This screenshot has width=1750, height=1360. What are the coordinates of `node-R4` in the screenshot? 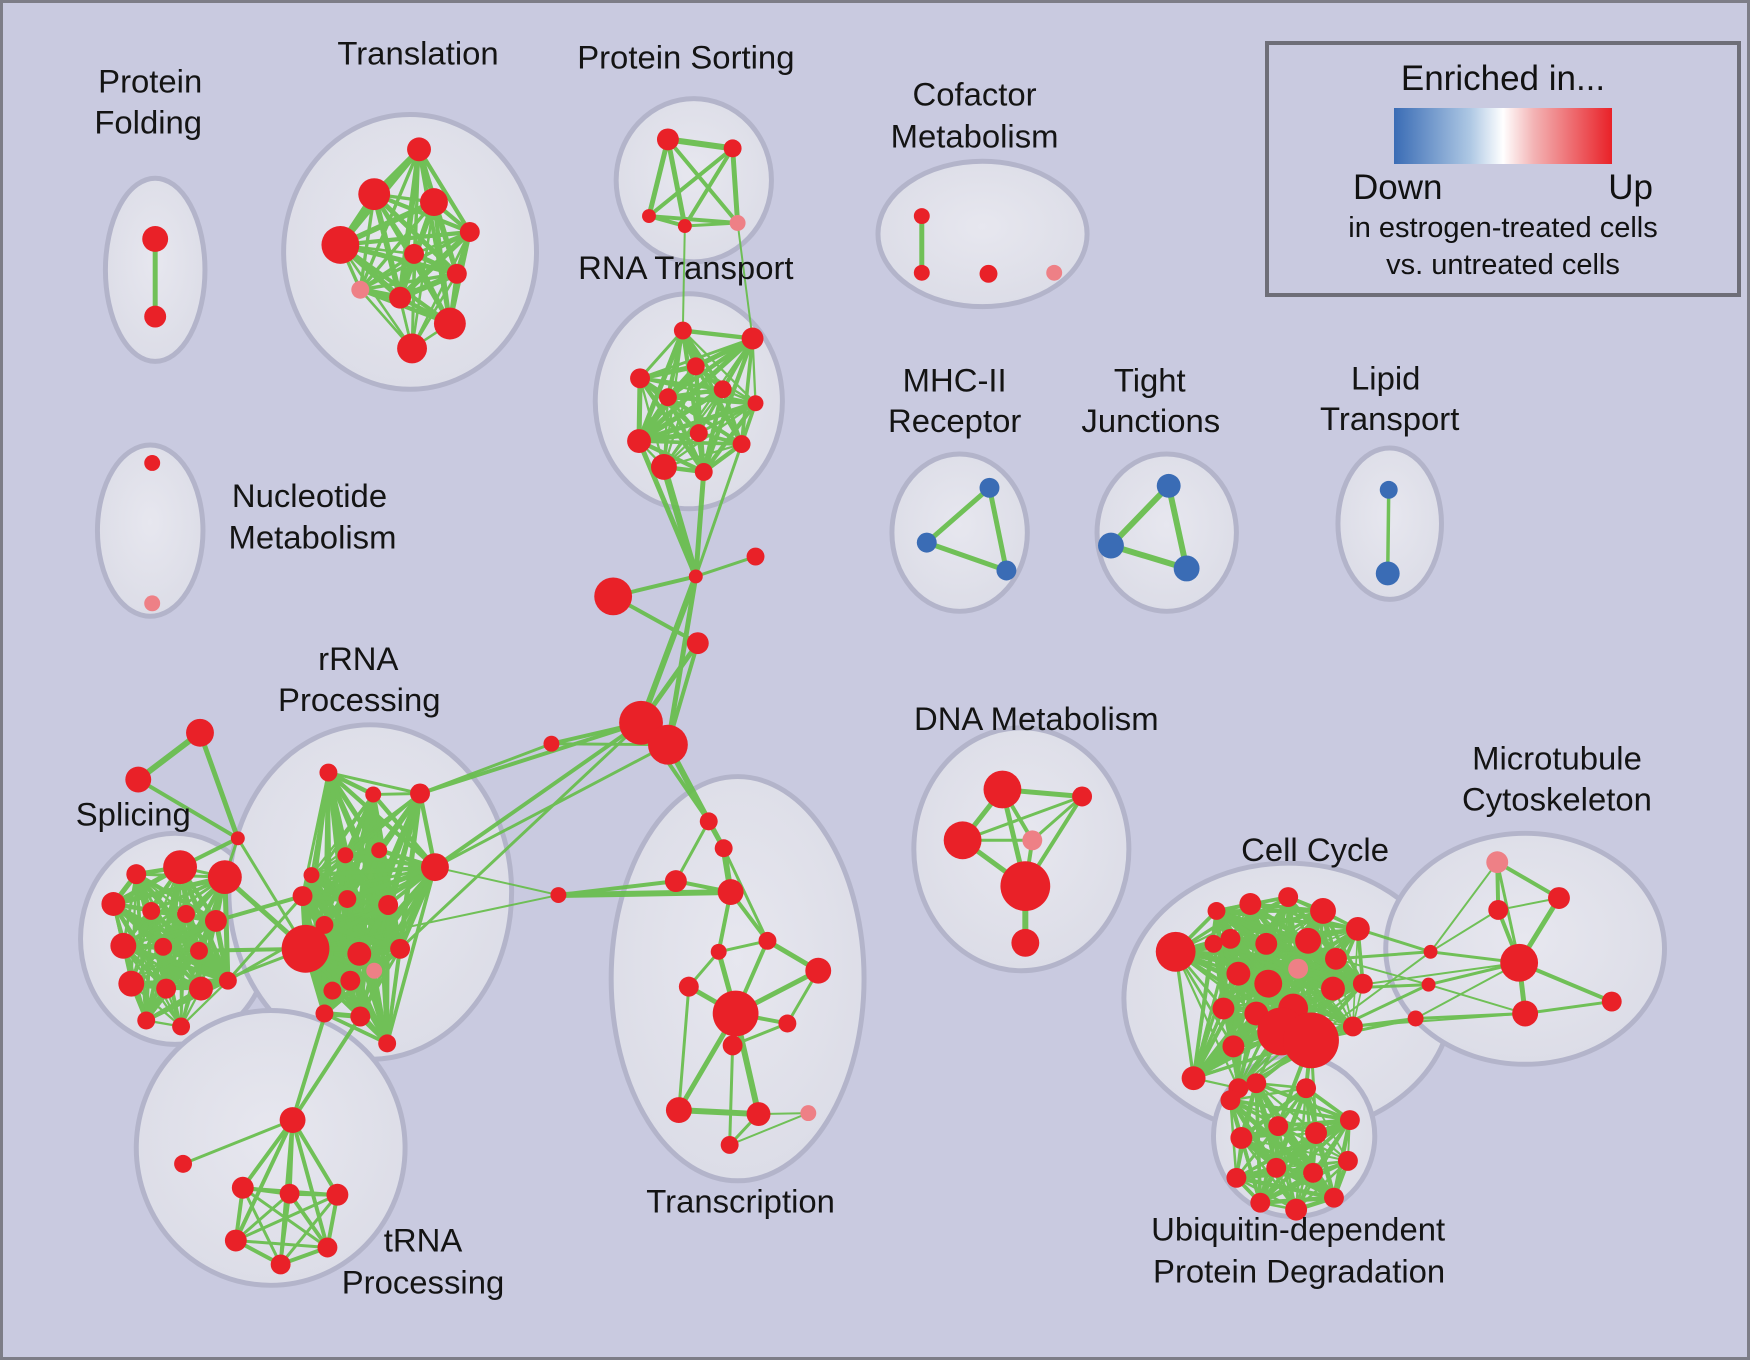 It's located at (695, 366).